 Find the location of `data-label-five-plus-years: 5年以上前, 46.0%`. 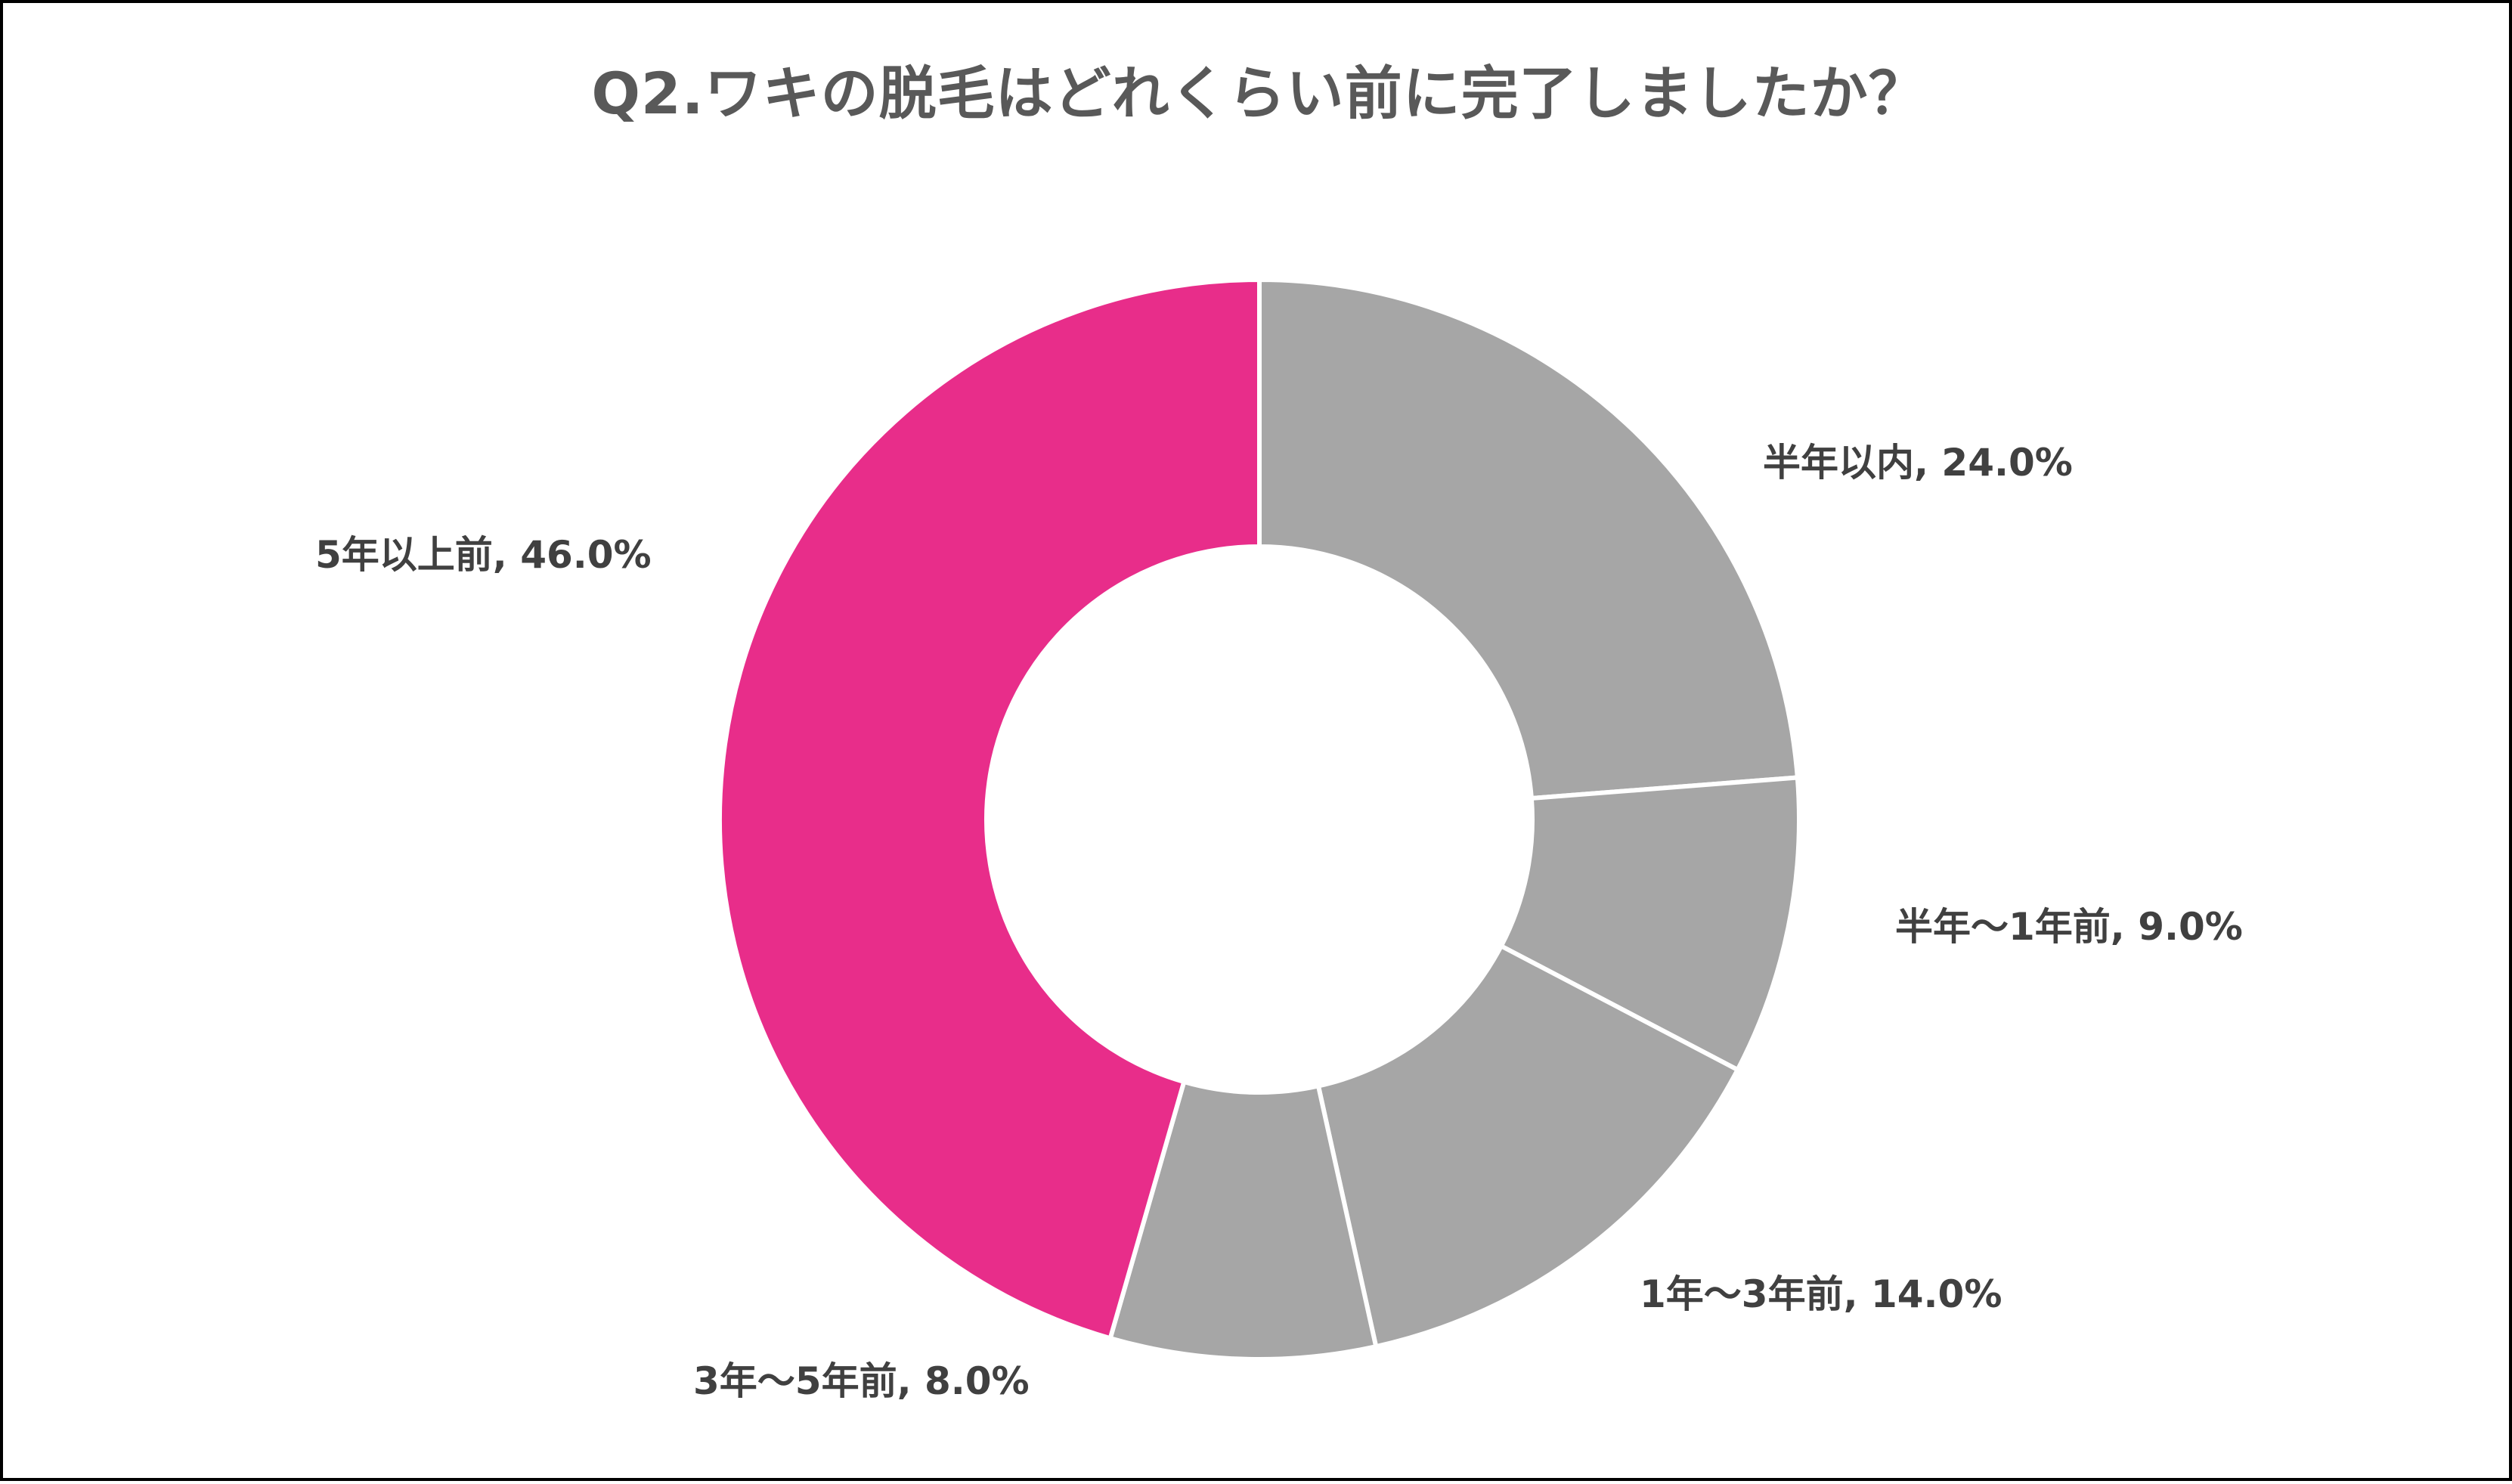

data-label-five-plus-years: 5年以上前, 46.0% is located at coordinates (483, 555).